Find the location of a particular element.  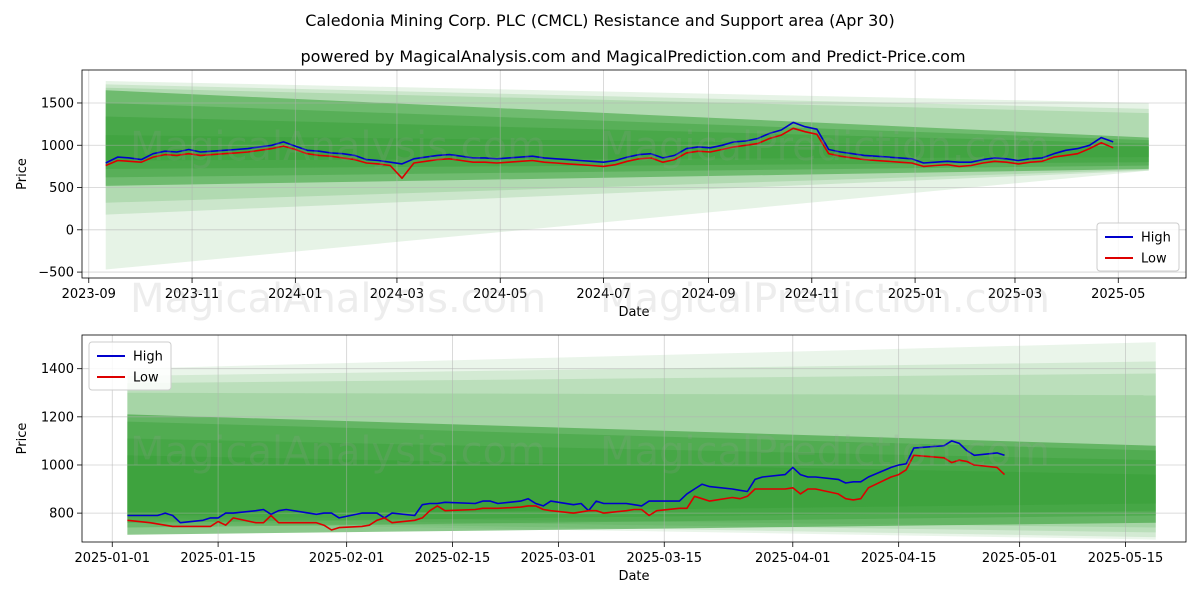

chart0-ylabel: Price is located at coordinates (22, 174).